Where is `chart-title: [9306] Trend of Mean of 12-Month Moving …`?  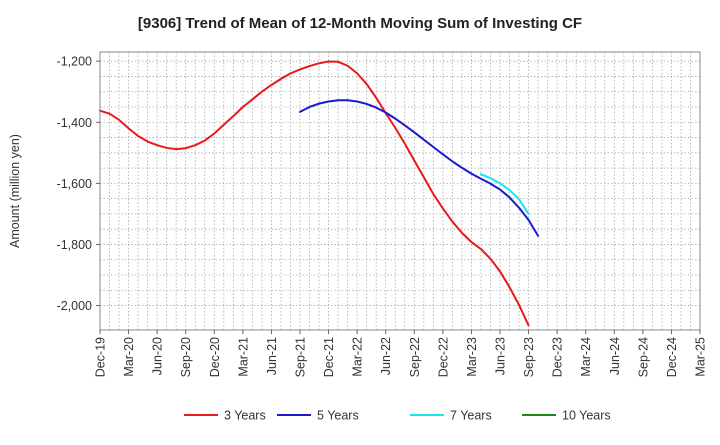 chart-title: [9306] Trend of Mean of 12-Month Moving … is located at coordinates (360, 23).